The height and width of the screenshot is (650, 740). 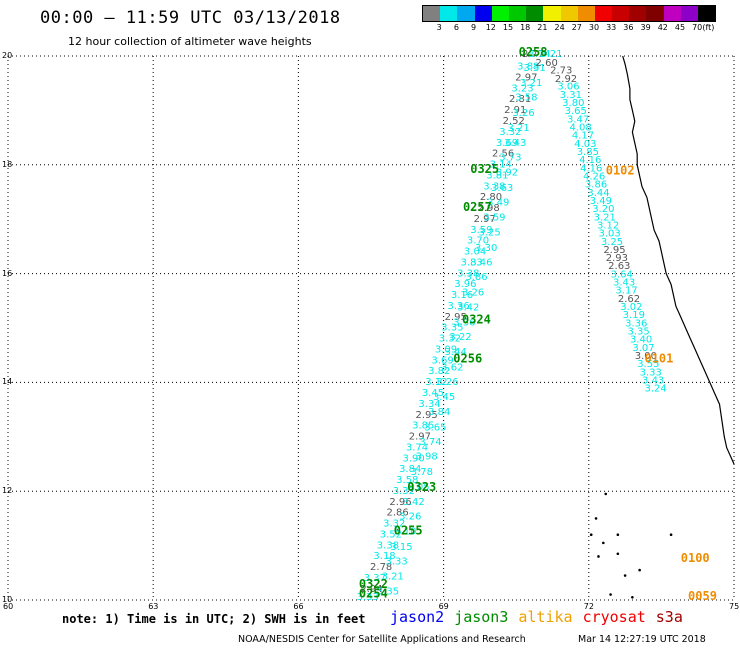 What do you see at coordinates (462, 295) in the screenshot?
I see `wave-height-value: 3.16` at bounding box center [462, 295].